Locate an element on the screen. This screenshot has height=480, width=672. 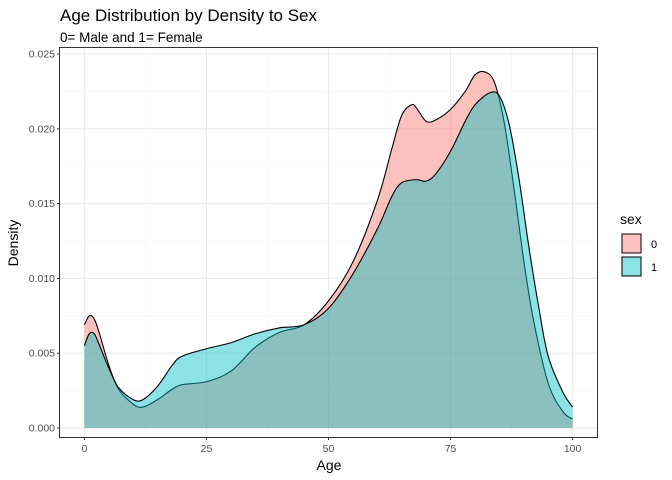
legend-label-sex-0: 0 is located at coordinates (654, 245).